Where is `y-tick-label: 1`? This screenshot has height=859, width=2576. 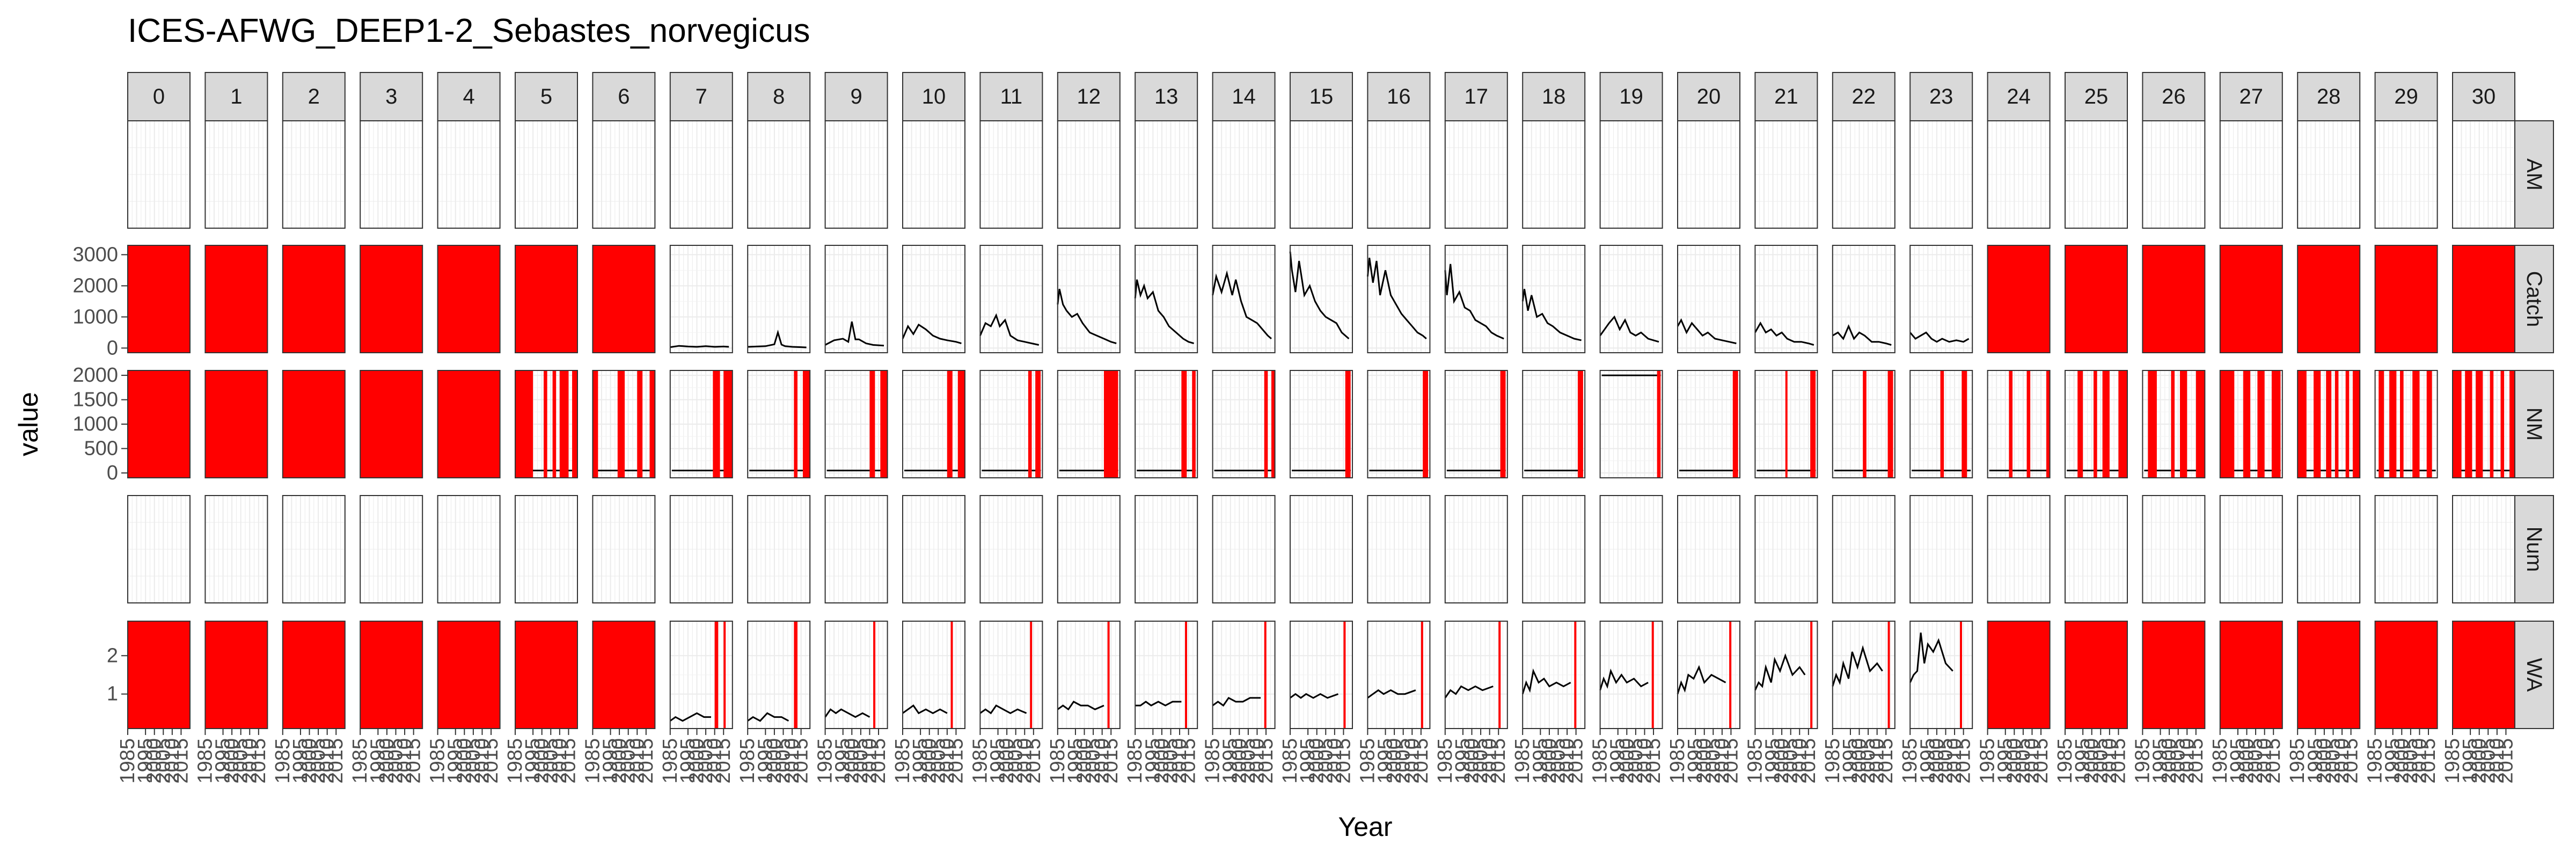 y-tick-label: 1 is located at coordinates (112, 694).